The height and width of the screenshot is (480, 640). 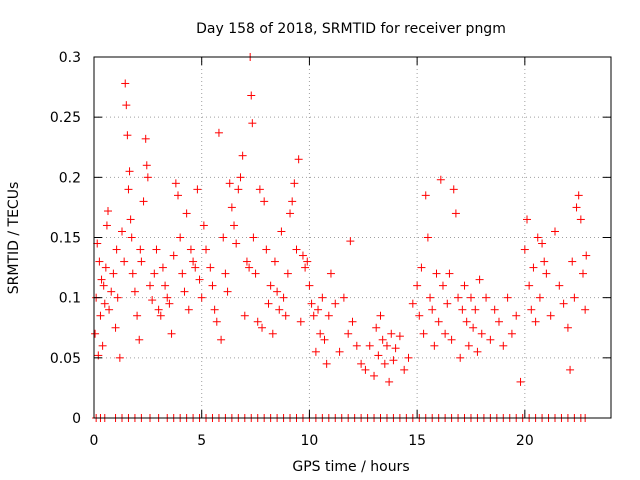 I want to click on x-tick-label: 5, so click(x=201, y=441).